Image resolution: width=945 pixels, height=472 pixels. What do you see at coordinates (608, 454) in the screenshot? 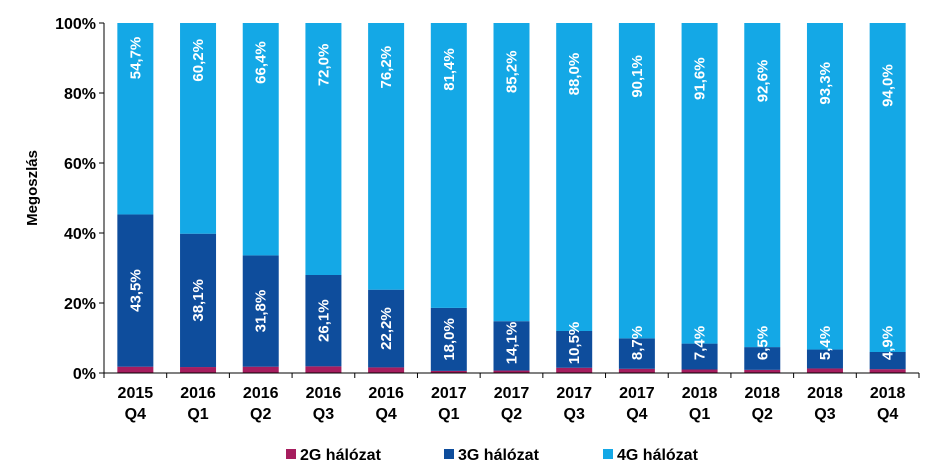
I see `legend-swatch-4g` at bounding box center [608, 454].